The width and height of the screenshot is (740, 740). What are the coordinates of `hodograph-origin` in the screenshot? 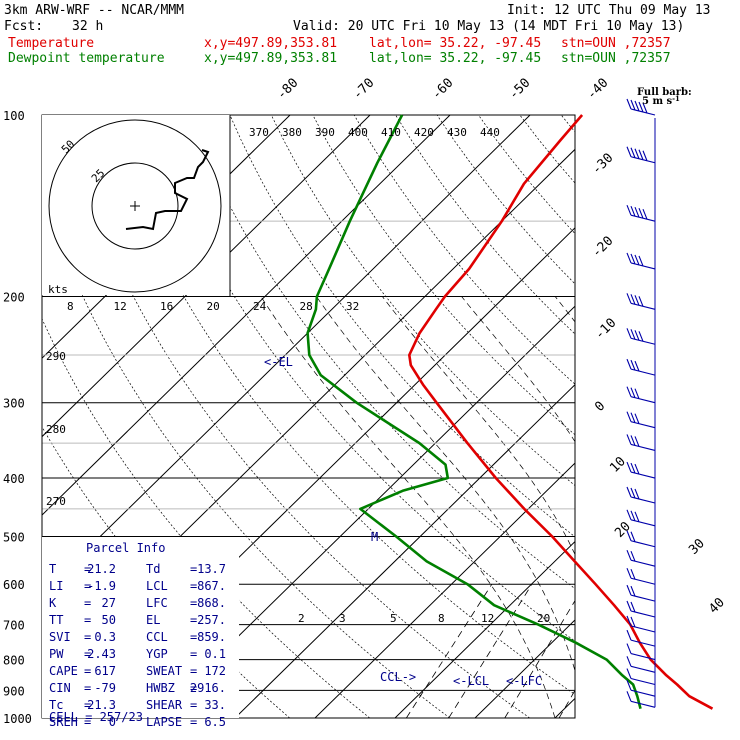 It's located at (135, 206).